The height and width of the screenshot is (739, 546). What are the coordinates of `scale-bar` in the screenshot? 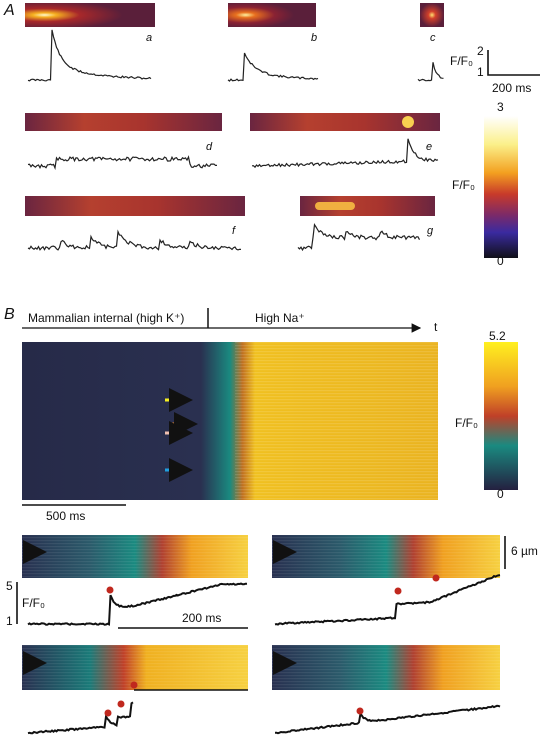 It's located at (513, 63).